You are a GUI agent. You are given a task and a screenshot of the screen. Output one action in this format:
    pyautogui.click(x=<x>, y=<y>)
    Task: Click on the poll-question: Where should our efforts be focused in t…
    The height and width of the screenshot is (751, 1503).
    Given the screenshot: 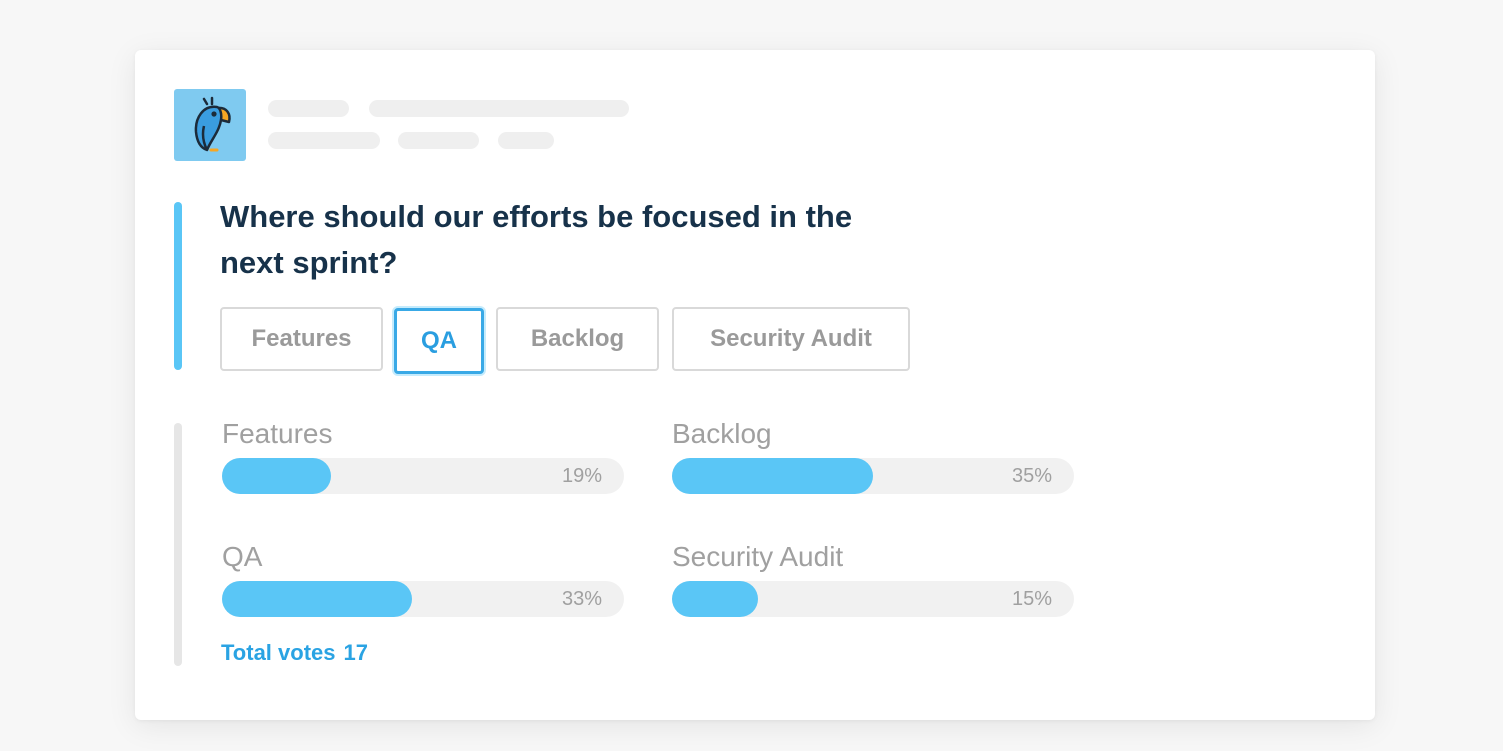 What is the action you would take?
    pyautogui.click(x=536, y=239)
    